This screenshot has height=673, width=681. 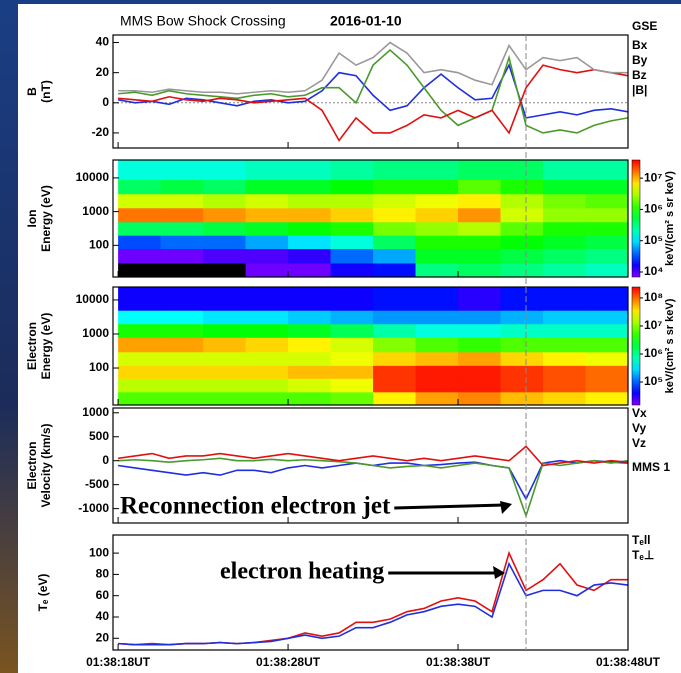 I want to click on y-tick-label: -500, so click(x=97, y=484).